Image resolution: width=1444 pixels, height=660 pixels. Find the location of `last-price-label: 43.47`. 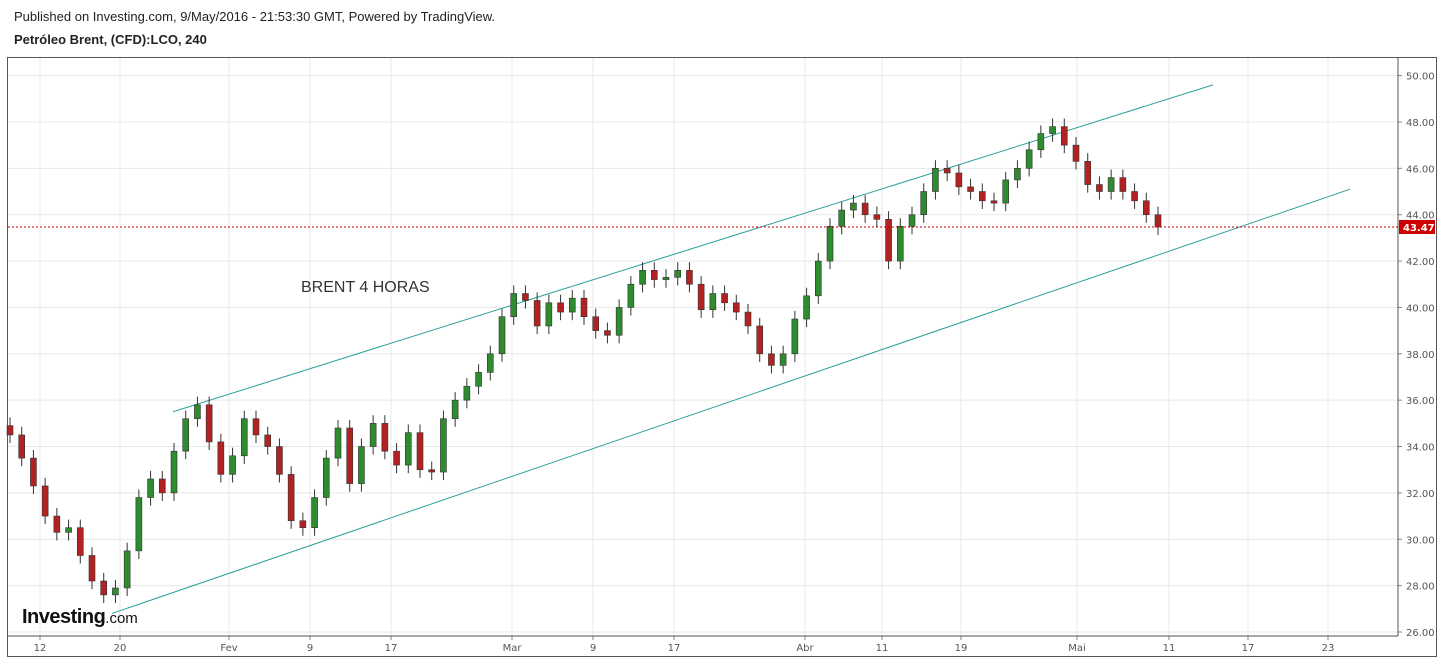

last-price-label: 43.47 is located at coordinates (1419, 228).